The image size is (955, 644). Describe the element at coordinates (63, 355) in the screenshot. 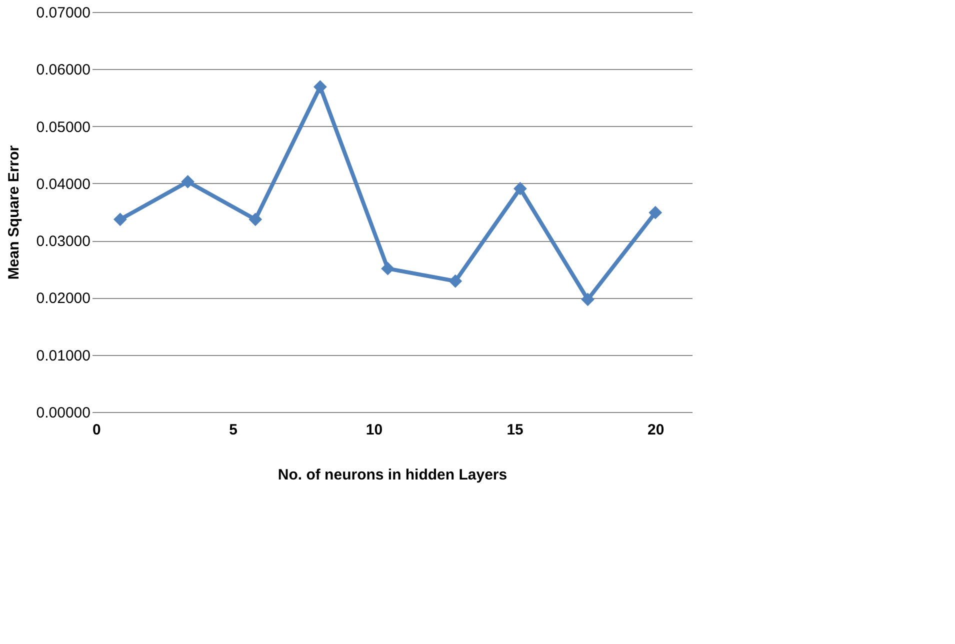

I see `y-tick-label: 0.01000` at that location.